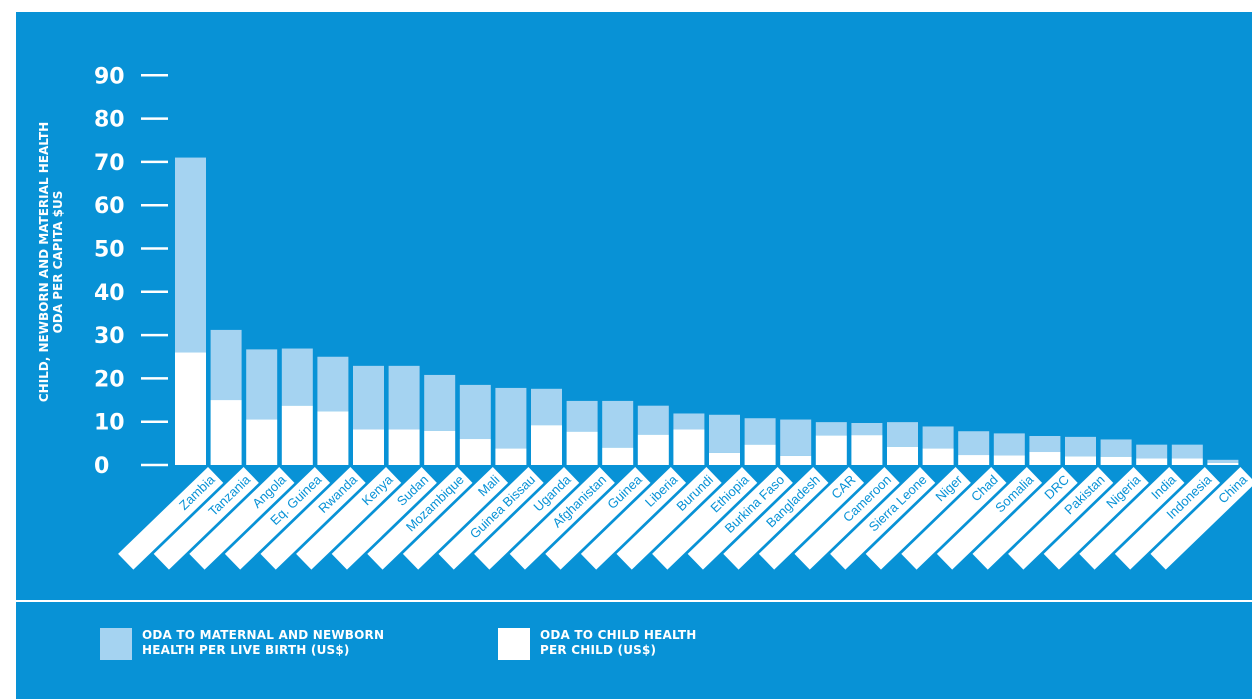 This screenshot has width=1252, height=699. What do you see at coordinates (101, 466) in the screenshot?
I see `y-tick-label: 0` at bounding box center [101, 466].